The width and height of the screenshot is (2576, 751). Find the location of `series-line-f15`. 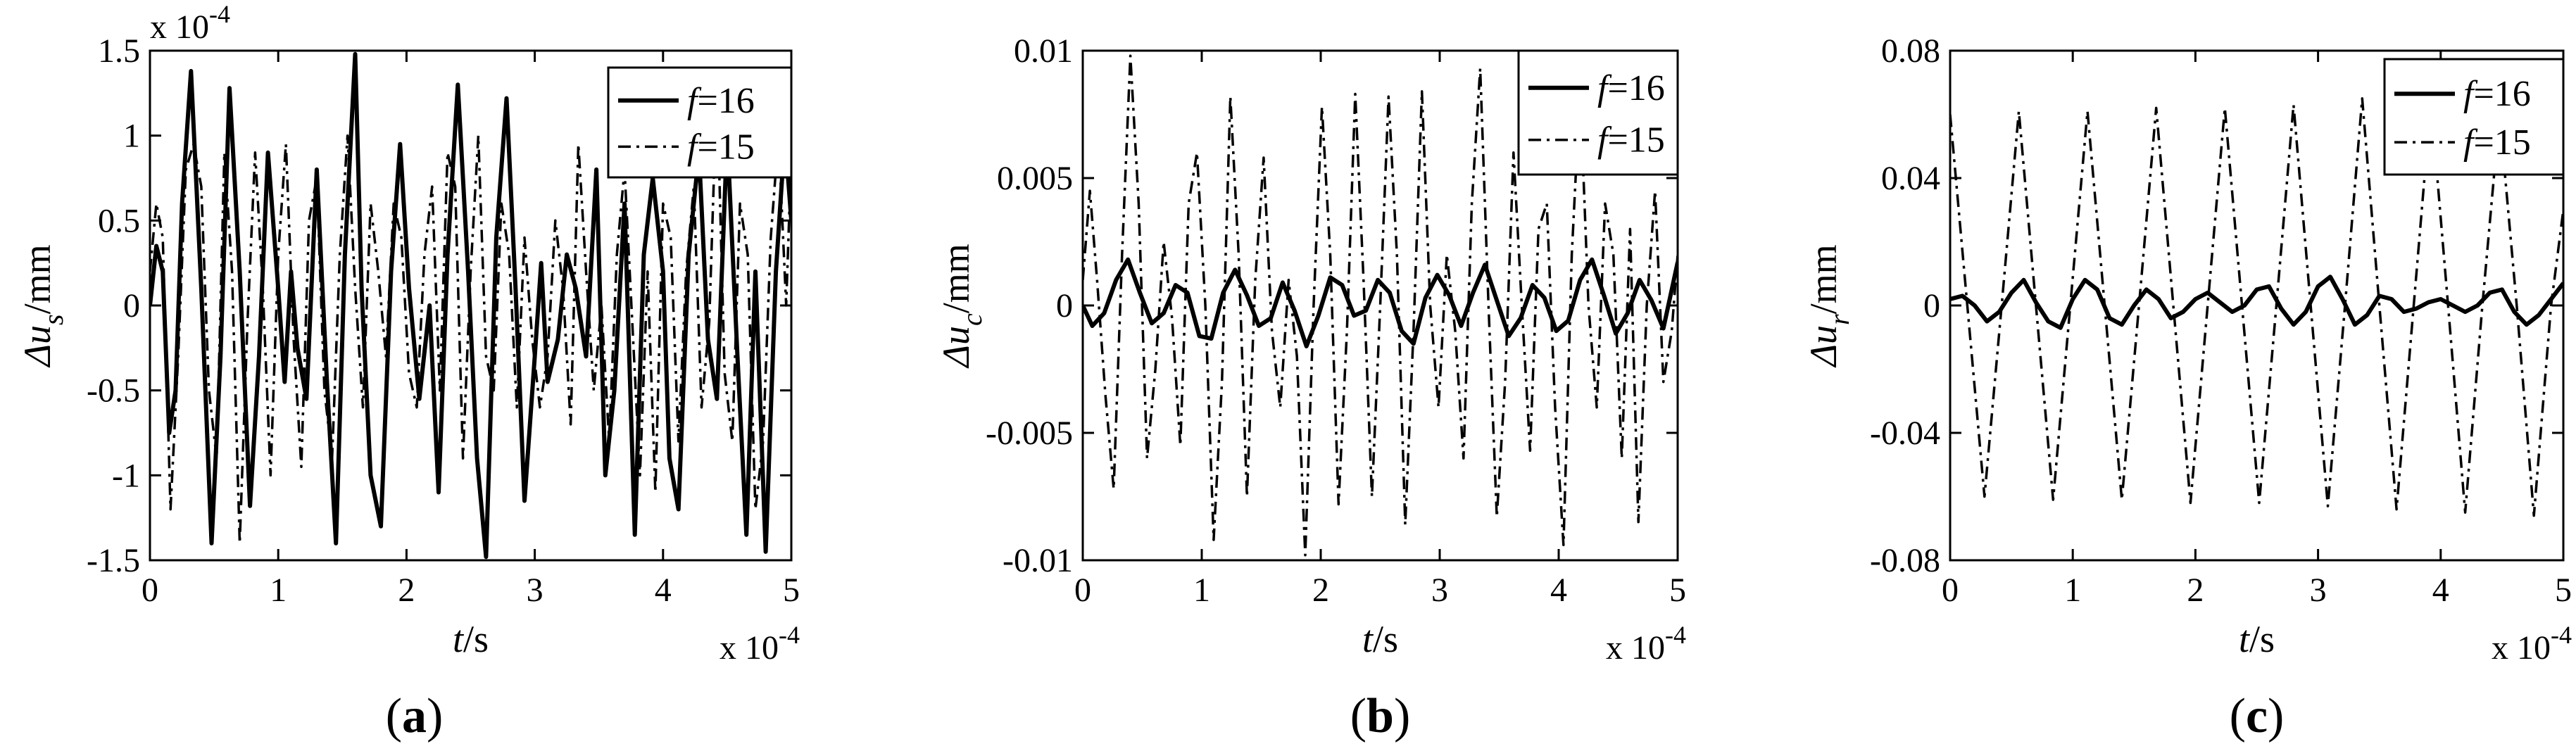

series-line-f15 is located at coordinates (2256, 307).